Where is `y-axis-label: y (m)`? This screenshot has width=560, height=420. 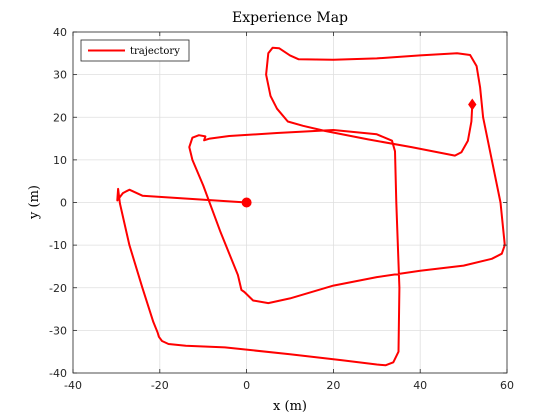 y-axis-label: y (m) is located at coordinates (34, 202).